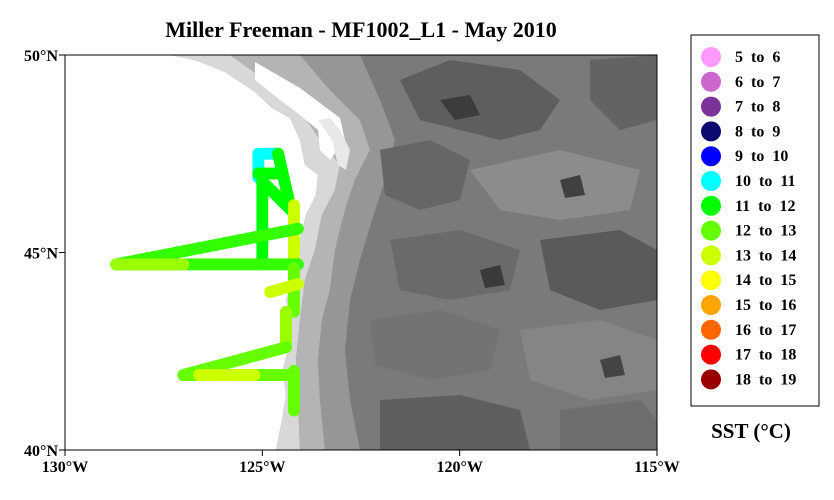  Describe the element at coordinates (765, 181) in the screenshot. I see `legend-label: 10 to 11` at that location.